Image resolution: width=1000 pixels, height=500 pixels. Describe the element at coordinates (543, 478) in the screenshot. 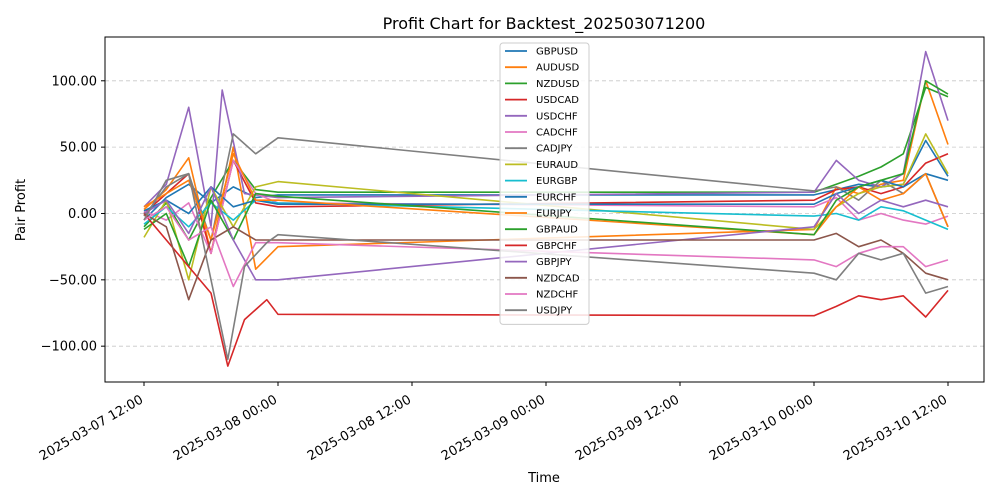

I see `x-axis-label: Time` at that location.